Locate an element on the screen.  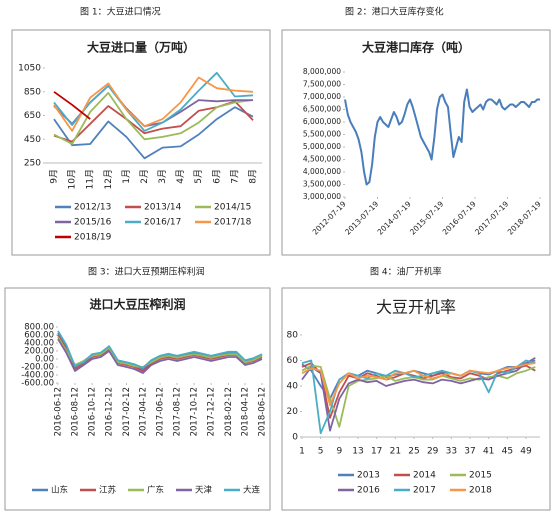
y-tick-label: 8,000,000 is located at coordinates (322, 71).